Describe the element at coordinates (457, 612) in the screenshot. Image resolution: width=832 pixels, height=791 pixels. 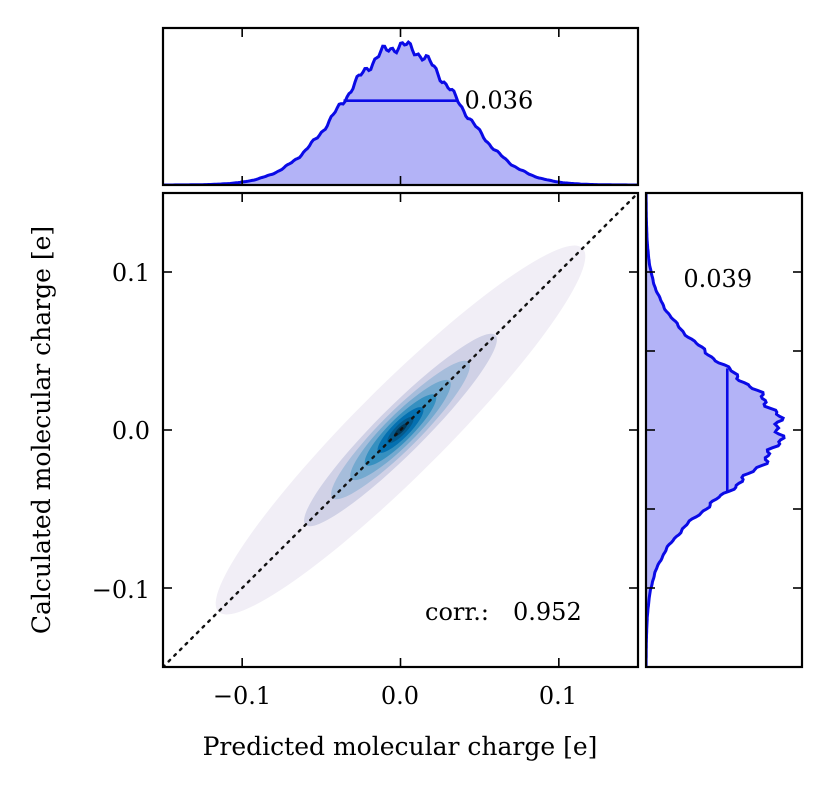
I see `correlation-label: corr.:` at that location.